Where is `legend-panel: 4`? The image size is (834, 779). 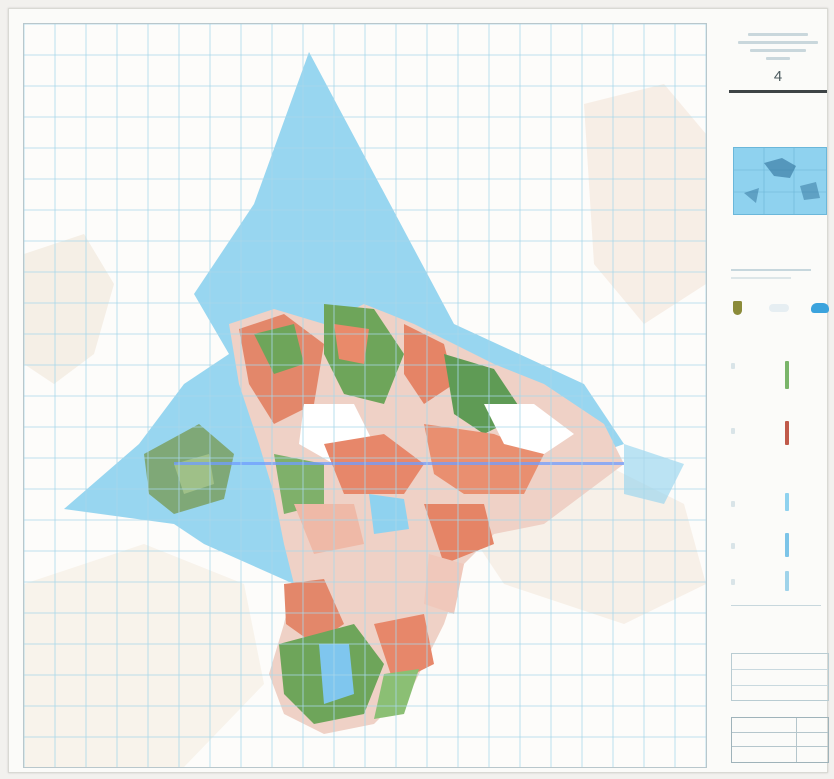 legend-panel: 4 is located at coordinates (778, 394).